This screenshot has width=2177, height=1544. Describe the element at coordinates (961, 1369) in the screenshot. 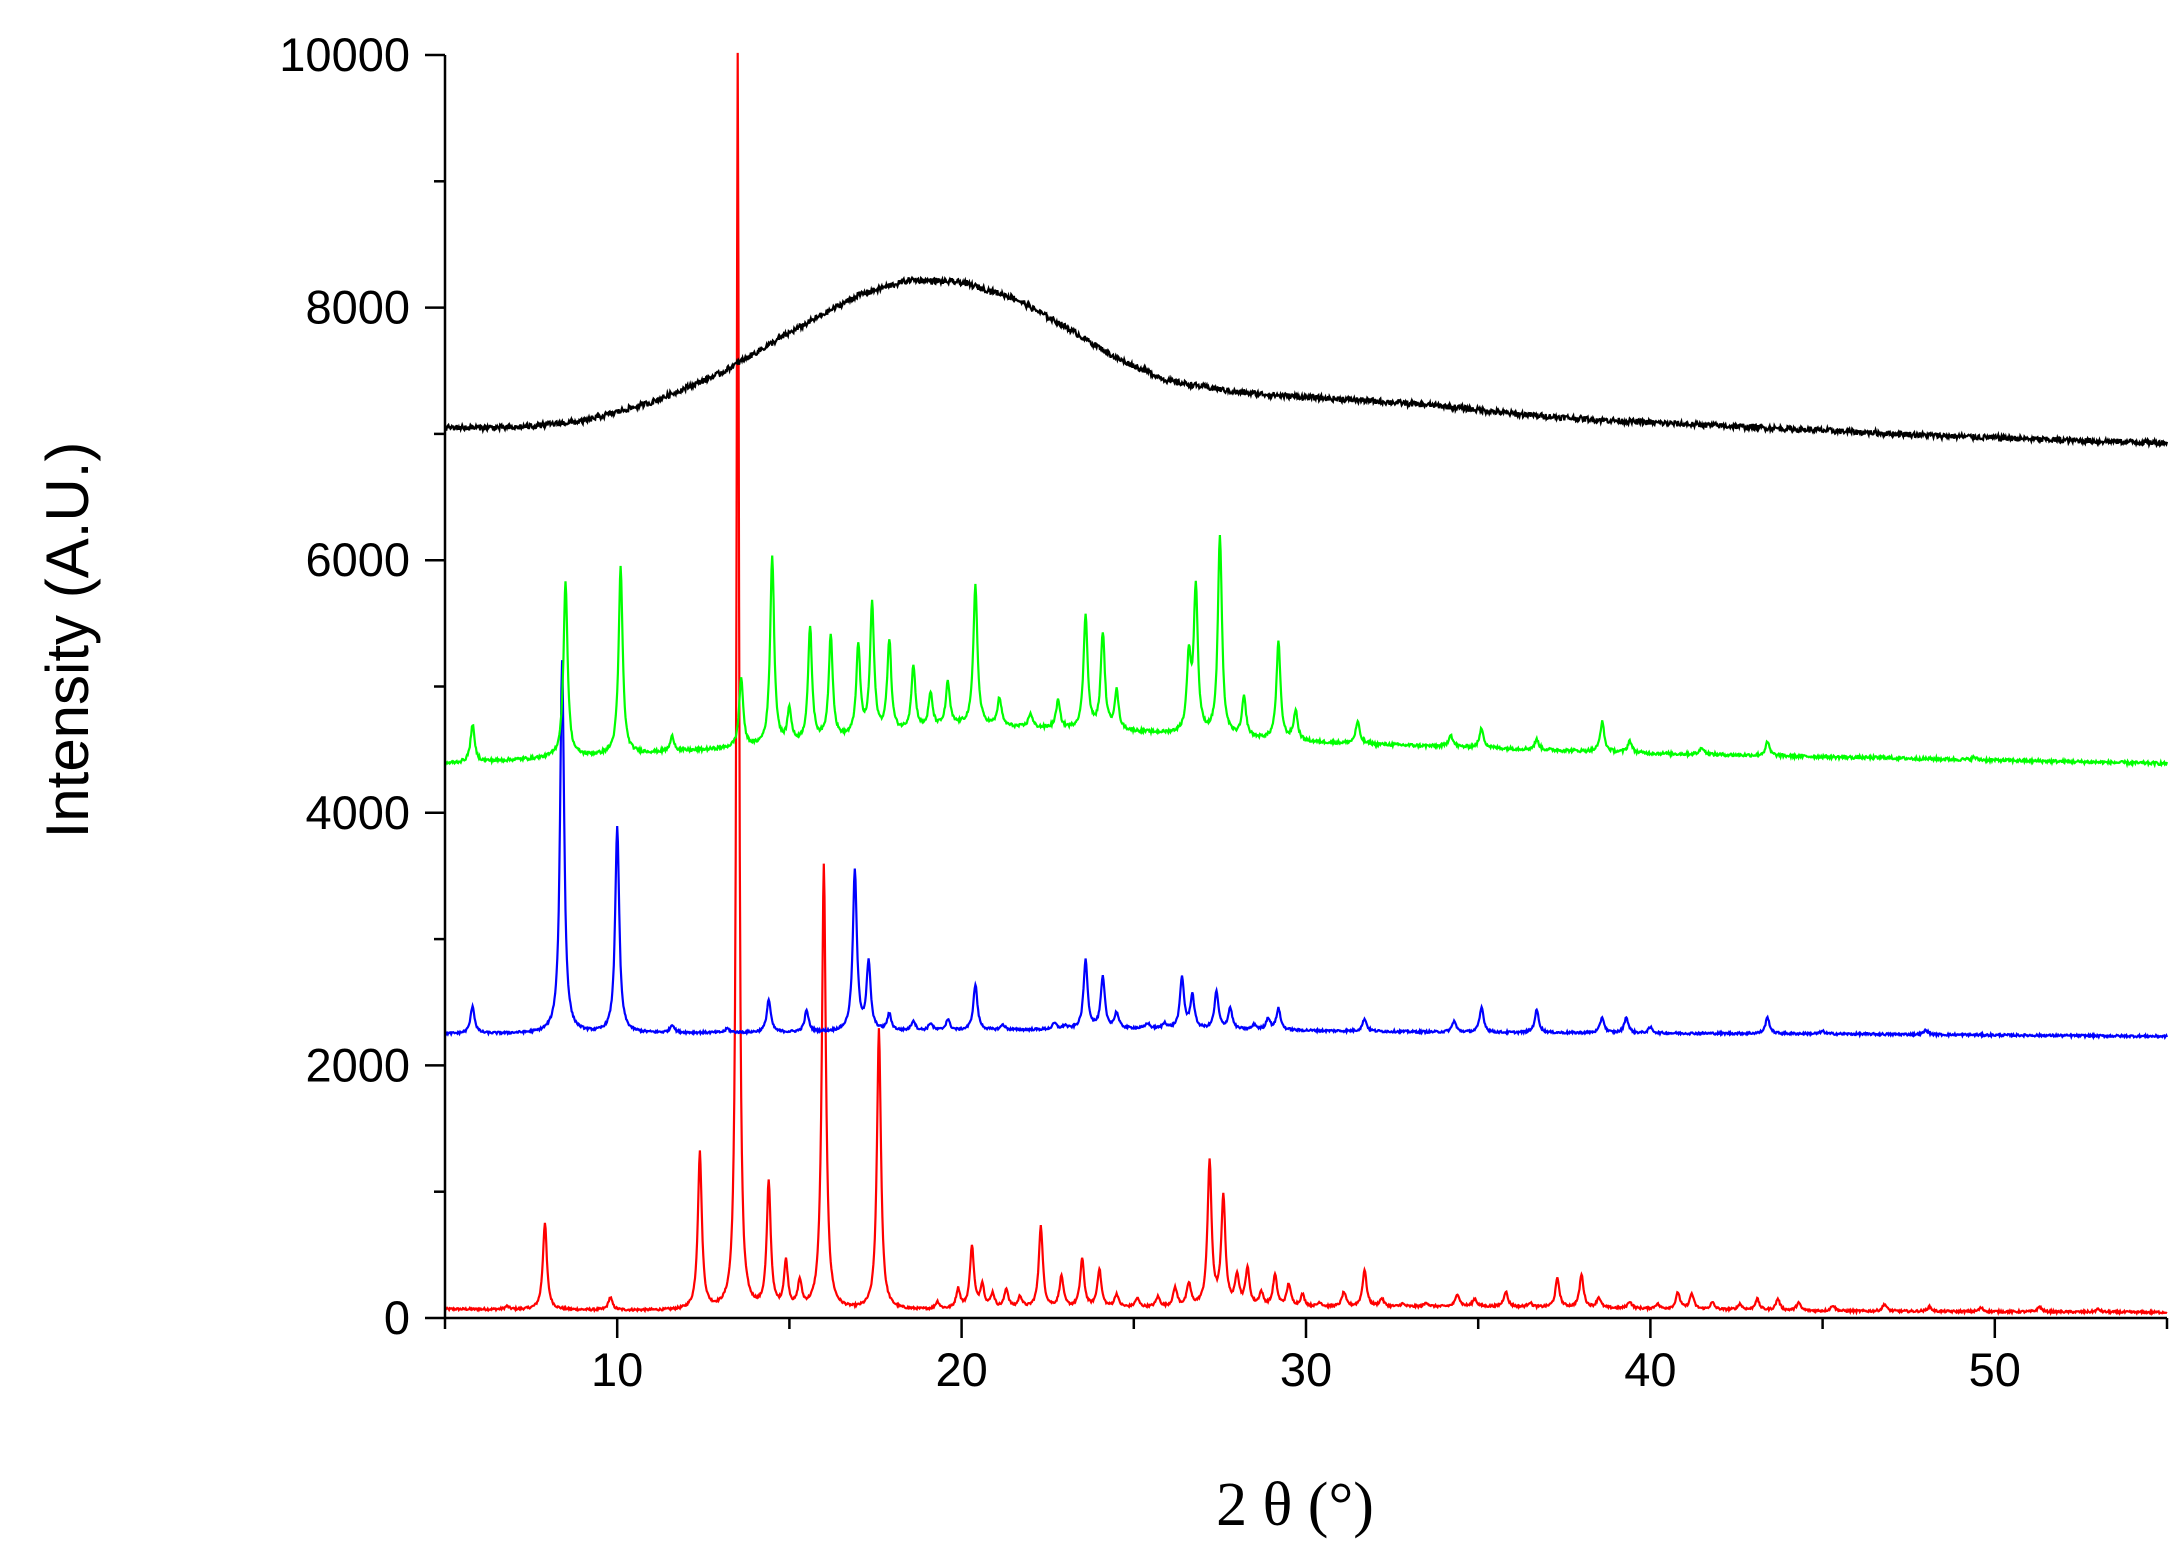

I see `x-tick-label: 20` at that location.